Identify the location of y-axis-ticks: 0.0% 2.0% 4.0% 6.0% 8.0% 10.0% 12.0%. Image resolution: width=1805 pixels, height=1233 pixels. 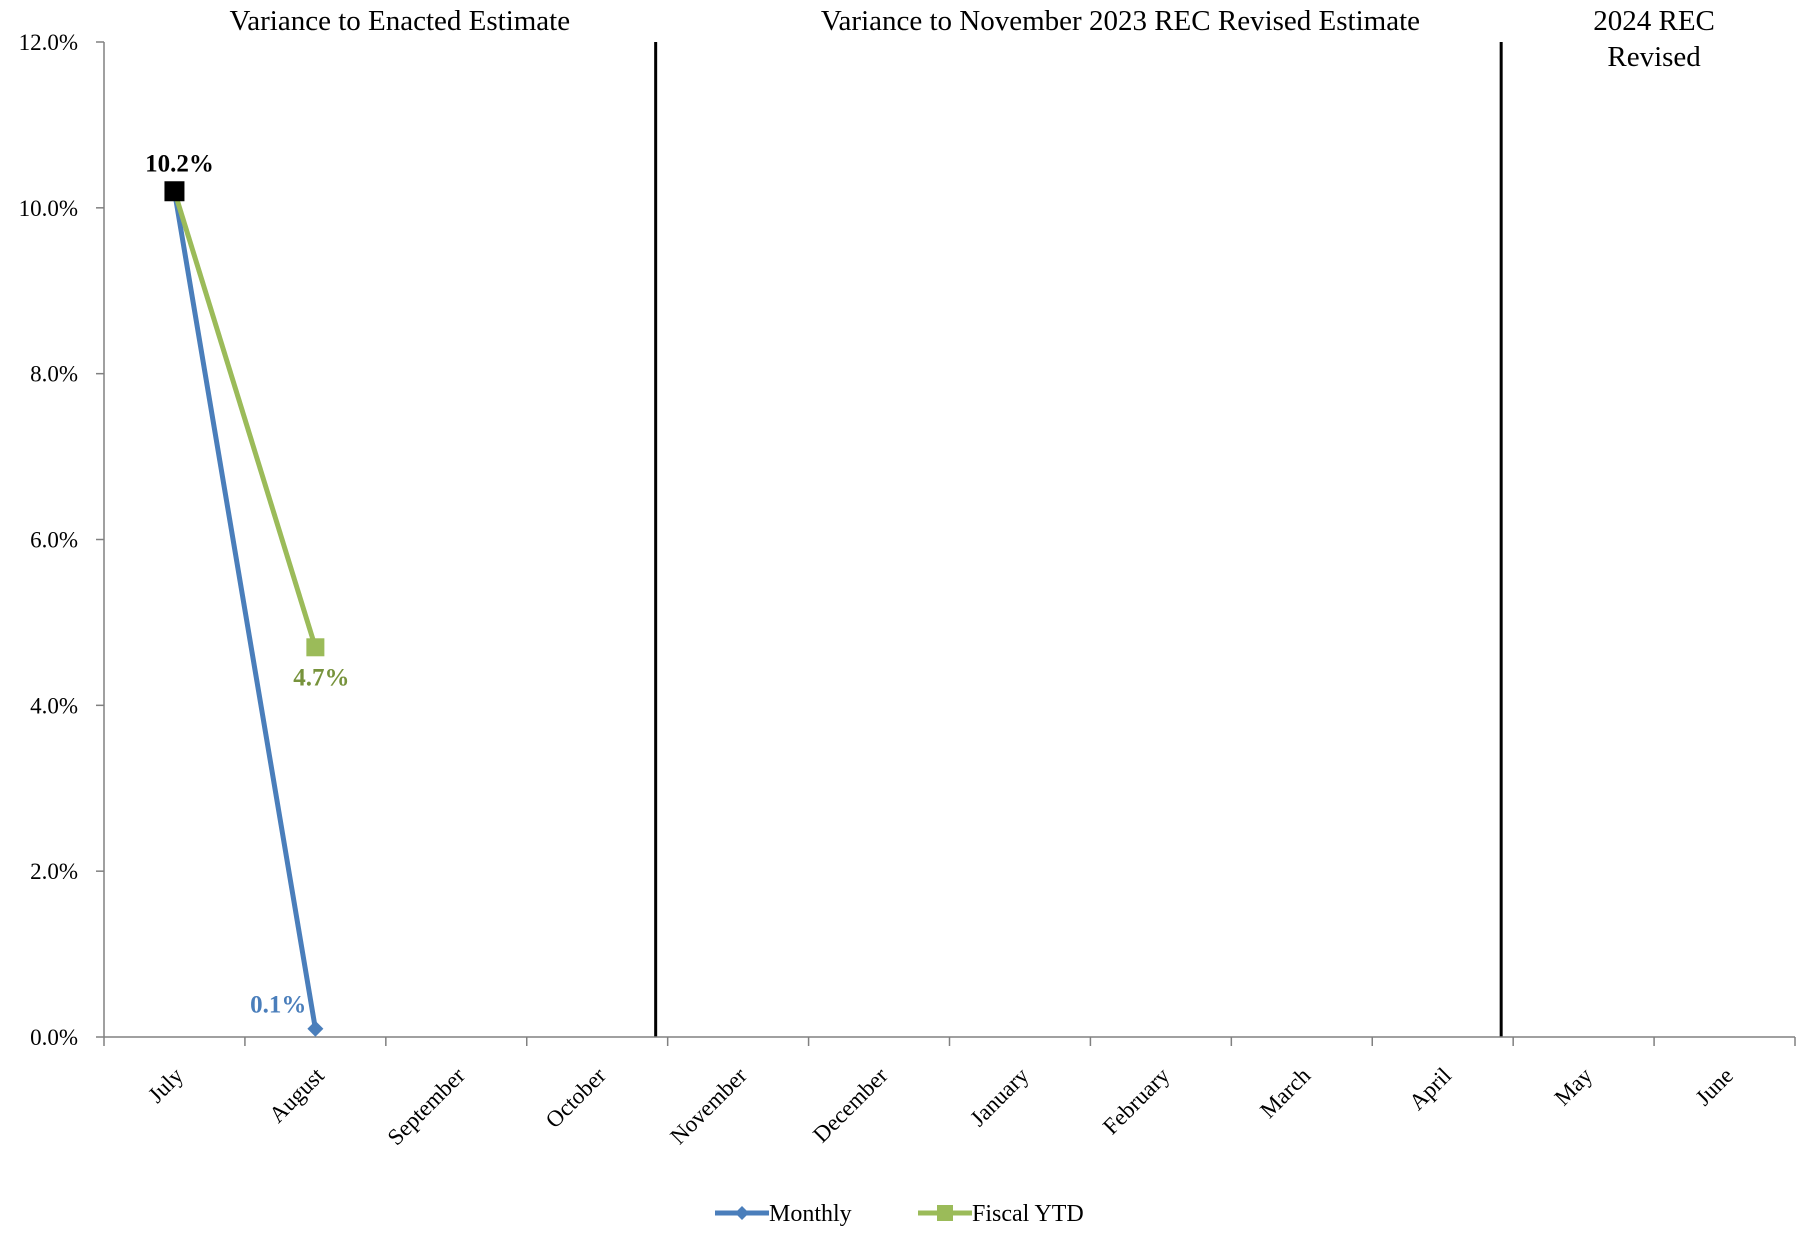
(61, 540).